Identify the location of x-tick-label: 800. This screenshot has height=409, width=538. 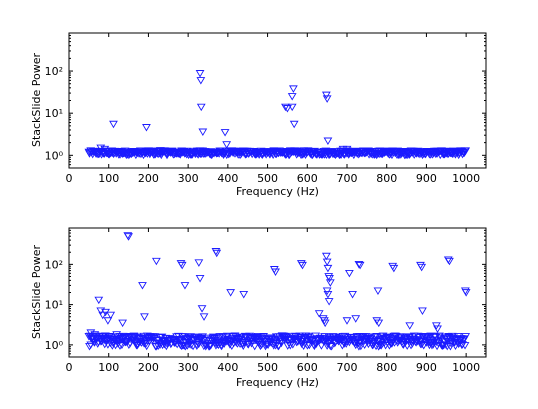
(386, 178).